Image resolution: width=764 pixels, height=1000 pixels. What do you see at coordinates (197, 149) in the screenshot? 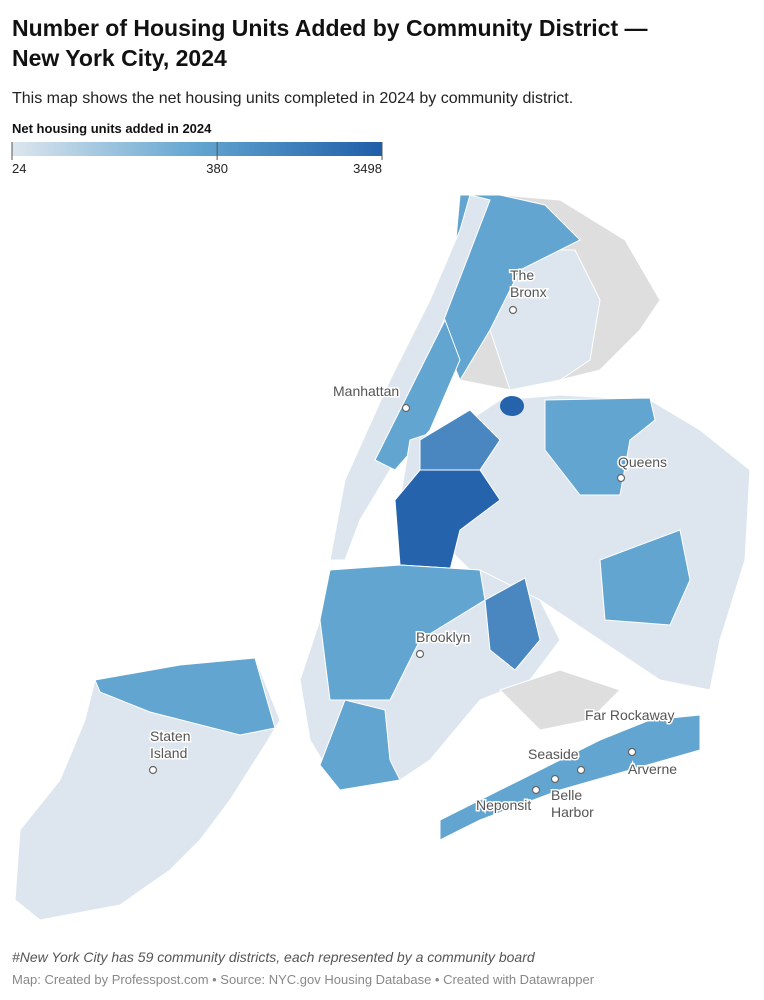
I see `legend-bar` at bounding box center [197, 149].